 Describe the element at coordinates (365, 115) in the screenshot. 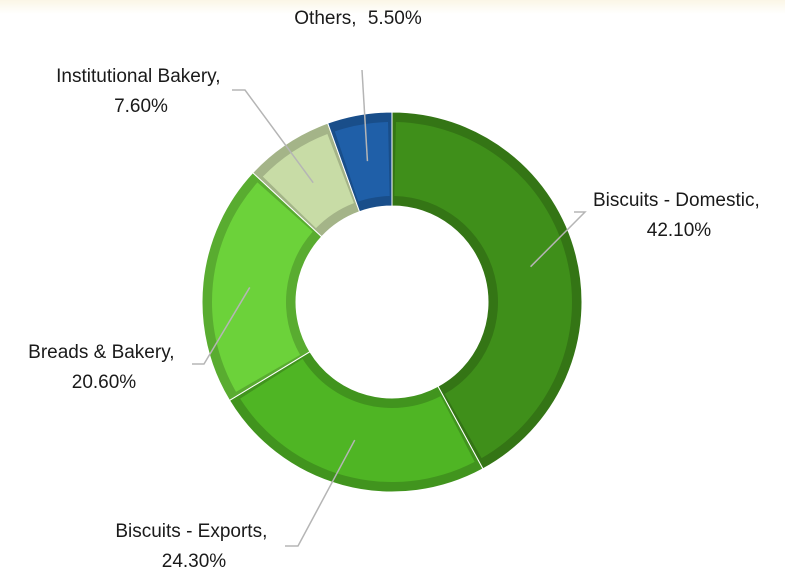

I see `leader-line-others` at that location.